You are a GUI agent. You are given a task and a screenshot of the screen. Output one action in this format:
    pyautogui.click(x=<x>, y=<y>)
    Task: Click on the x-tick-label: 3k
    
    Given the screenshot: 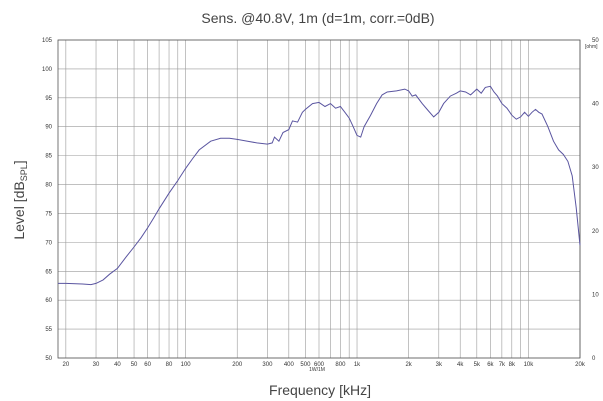 What is the action you would take?
    pyautogui.click(x=439, y=365)
    